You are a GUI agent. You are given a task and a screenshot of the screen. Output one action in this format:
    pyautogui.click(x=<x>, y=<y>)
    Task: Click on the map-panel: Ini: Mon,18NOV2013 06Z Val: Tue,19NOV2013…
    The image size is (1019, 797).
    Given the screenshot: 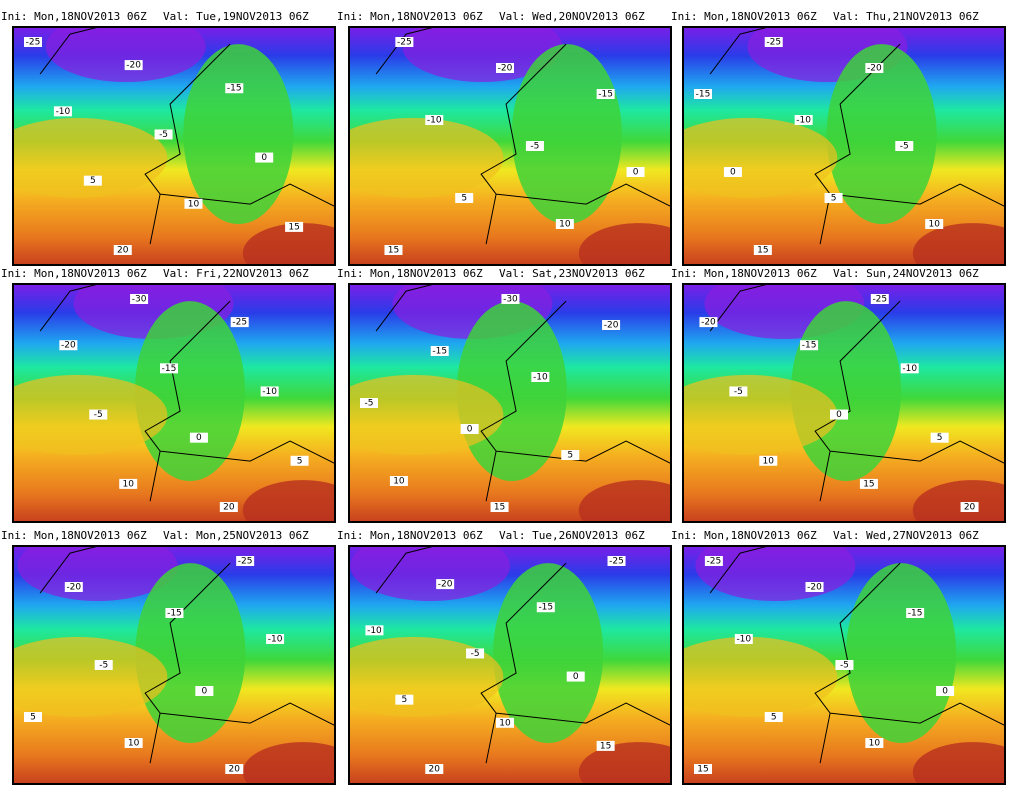 What is the action you would take?
    pyautogui.click(x=168, y=138)
    